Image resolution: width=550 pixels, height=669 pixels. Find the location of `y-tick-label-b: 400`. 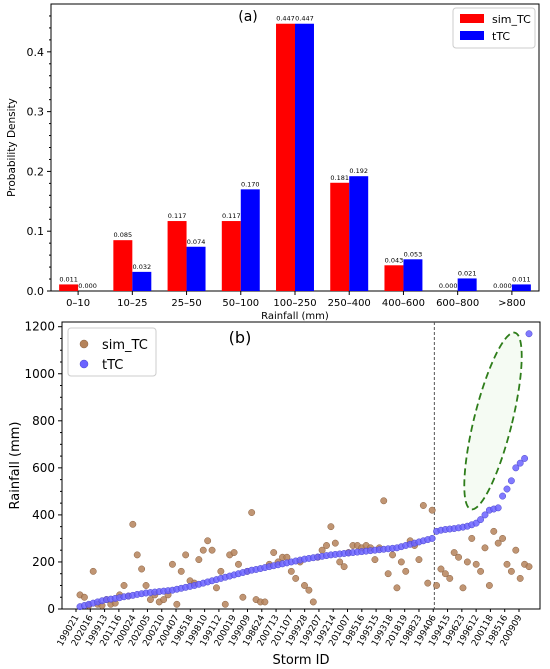

y-tick-label-b: 400 is located at coordinates (43, 515).